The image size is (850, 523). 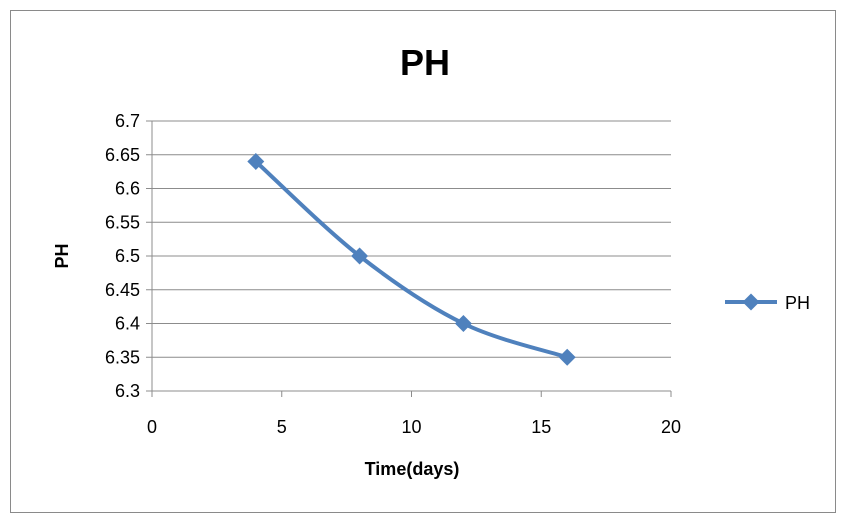 I want to click on y-tick-label: 6.3, so click(x=127, y=391).